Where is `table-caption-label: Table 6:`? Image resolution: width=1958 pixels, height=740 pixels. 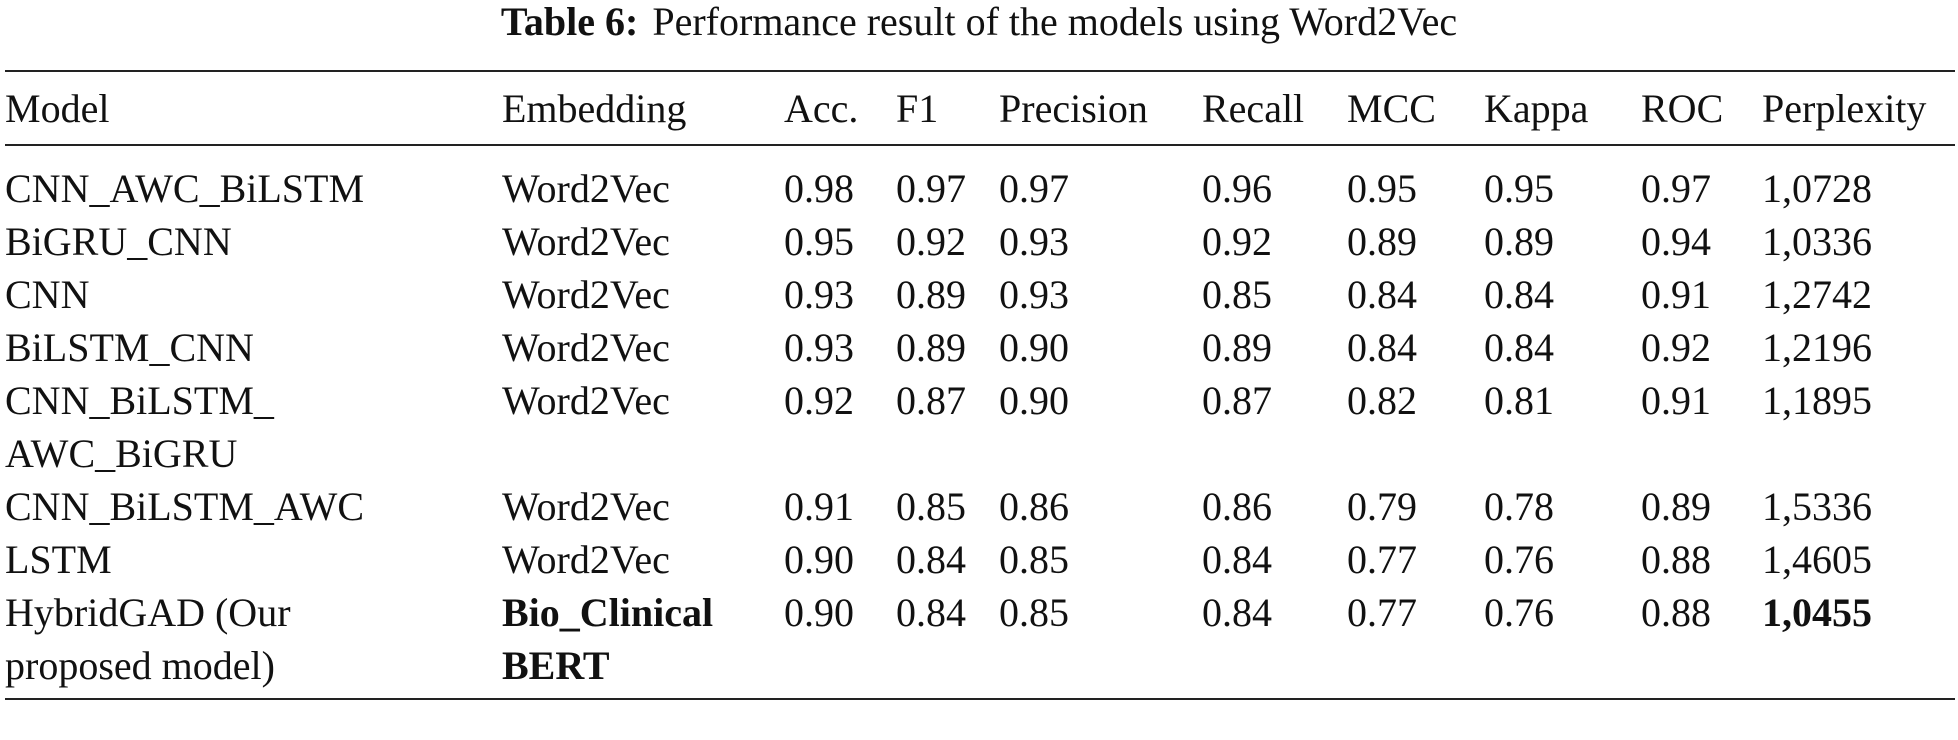
table-caption-label: Table 6: is located at coordinates (569, 22).